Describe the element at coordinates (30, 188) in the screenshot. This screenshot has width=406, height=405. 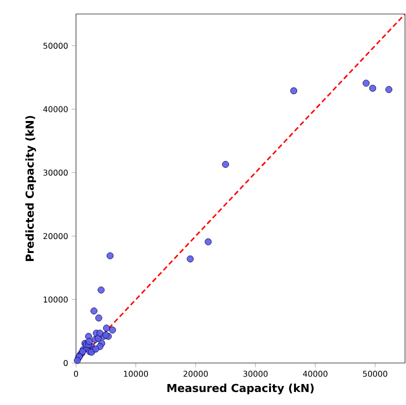
I see `y-axis-title: Predicted Capacity (kN)` at that location.